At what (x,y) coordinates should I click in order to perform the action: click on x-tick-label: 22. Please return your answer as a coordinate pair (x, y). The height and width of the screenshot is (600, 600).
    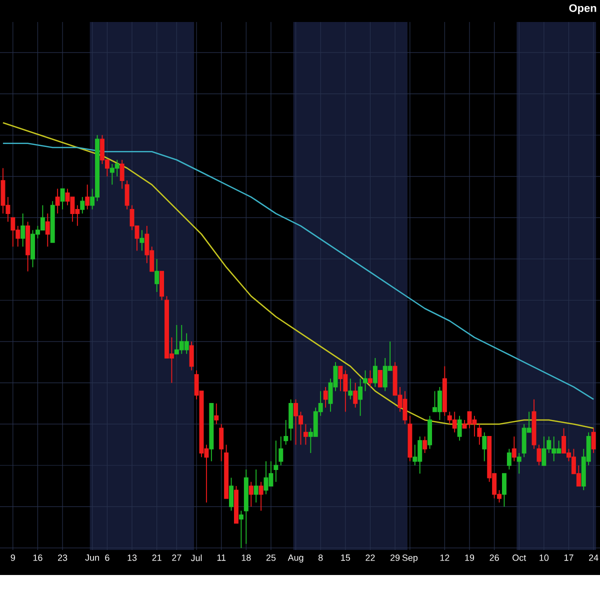
    Looking at the image, I should click on (370, 557).